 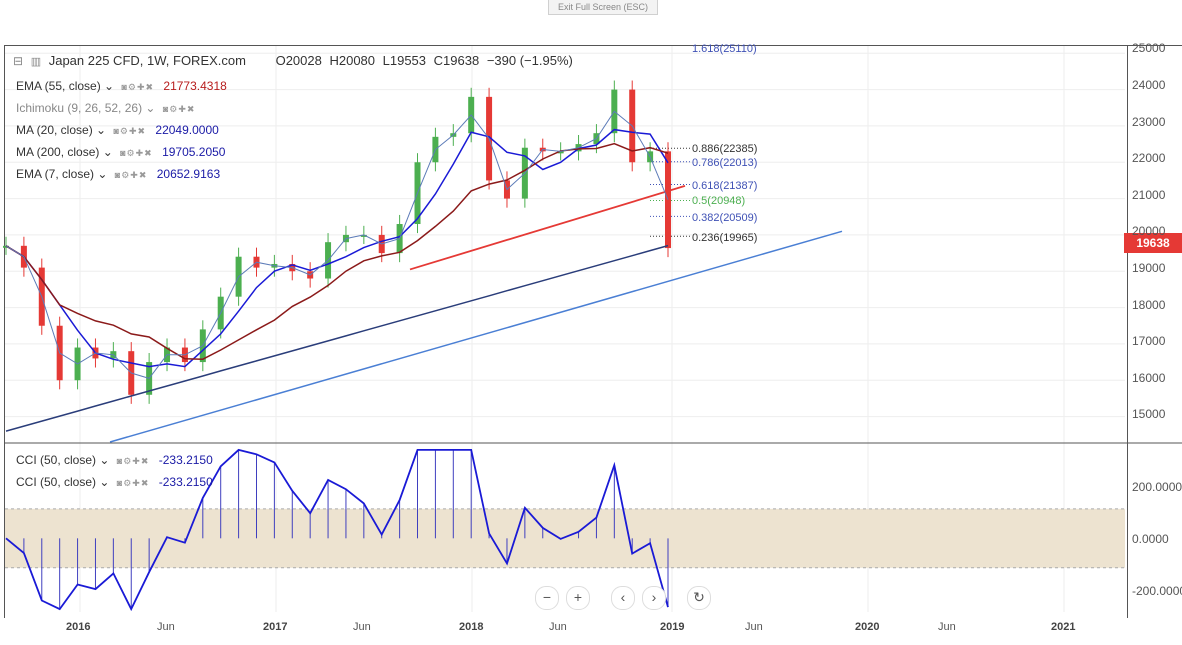 What do you see at coordinates (1157, 591) in the screenshot?
I see `cci-tick: -200.0000` at bounding box center [1157, 591].